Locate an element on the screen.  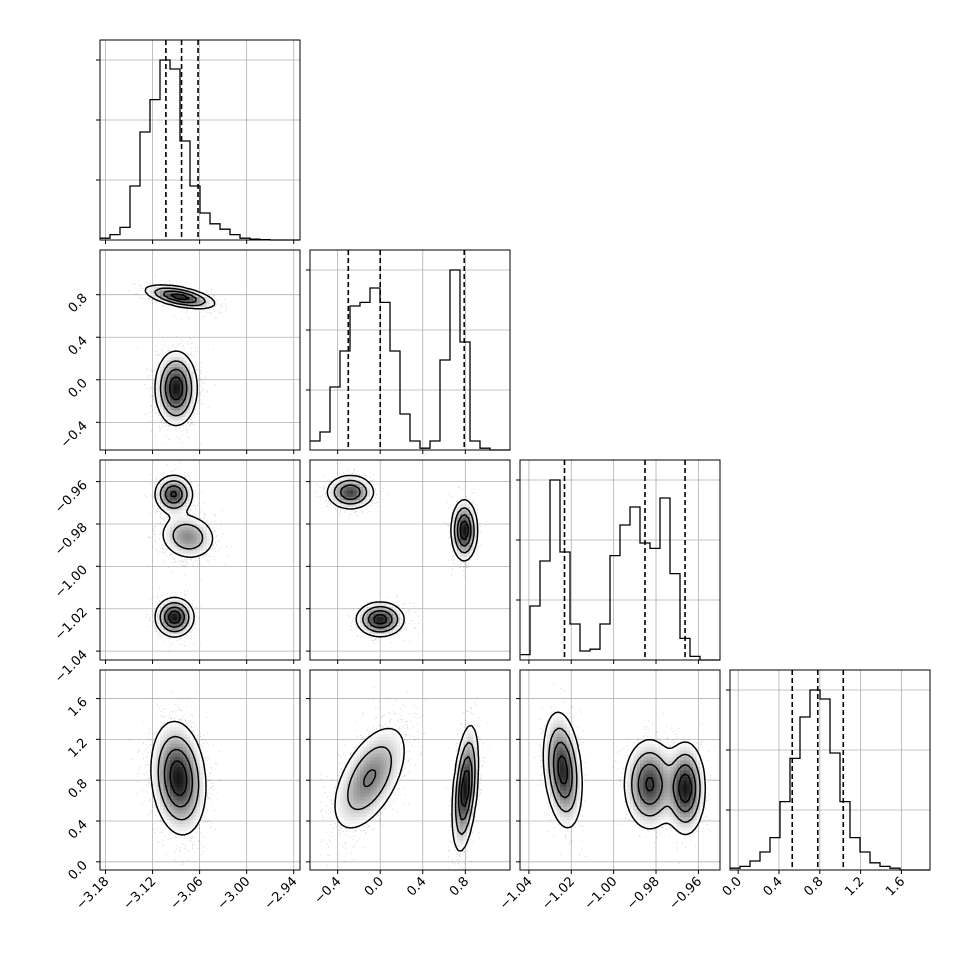
y-tick-label: 1.6 is located at coordinates (78, 707).